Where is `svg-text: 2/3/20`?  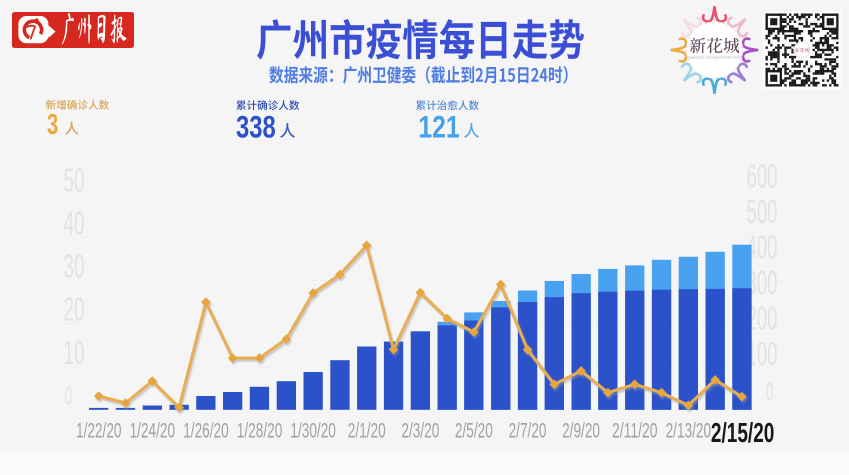 svg-text: 2/3/20 is located at coordinates (420, 431).